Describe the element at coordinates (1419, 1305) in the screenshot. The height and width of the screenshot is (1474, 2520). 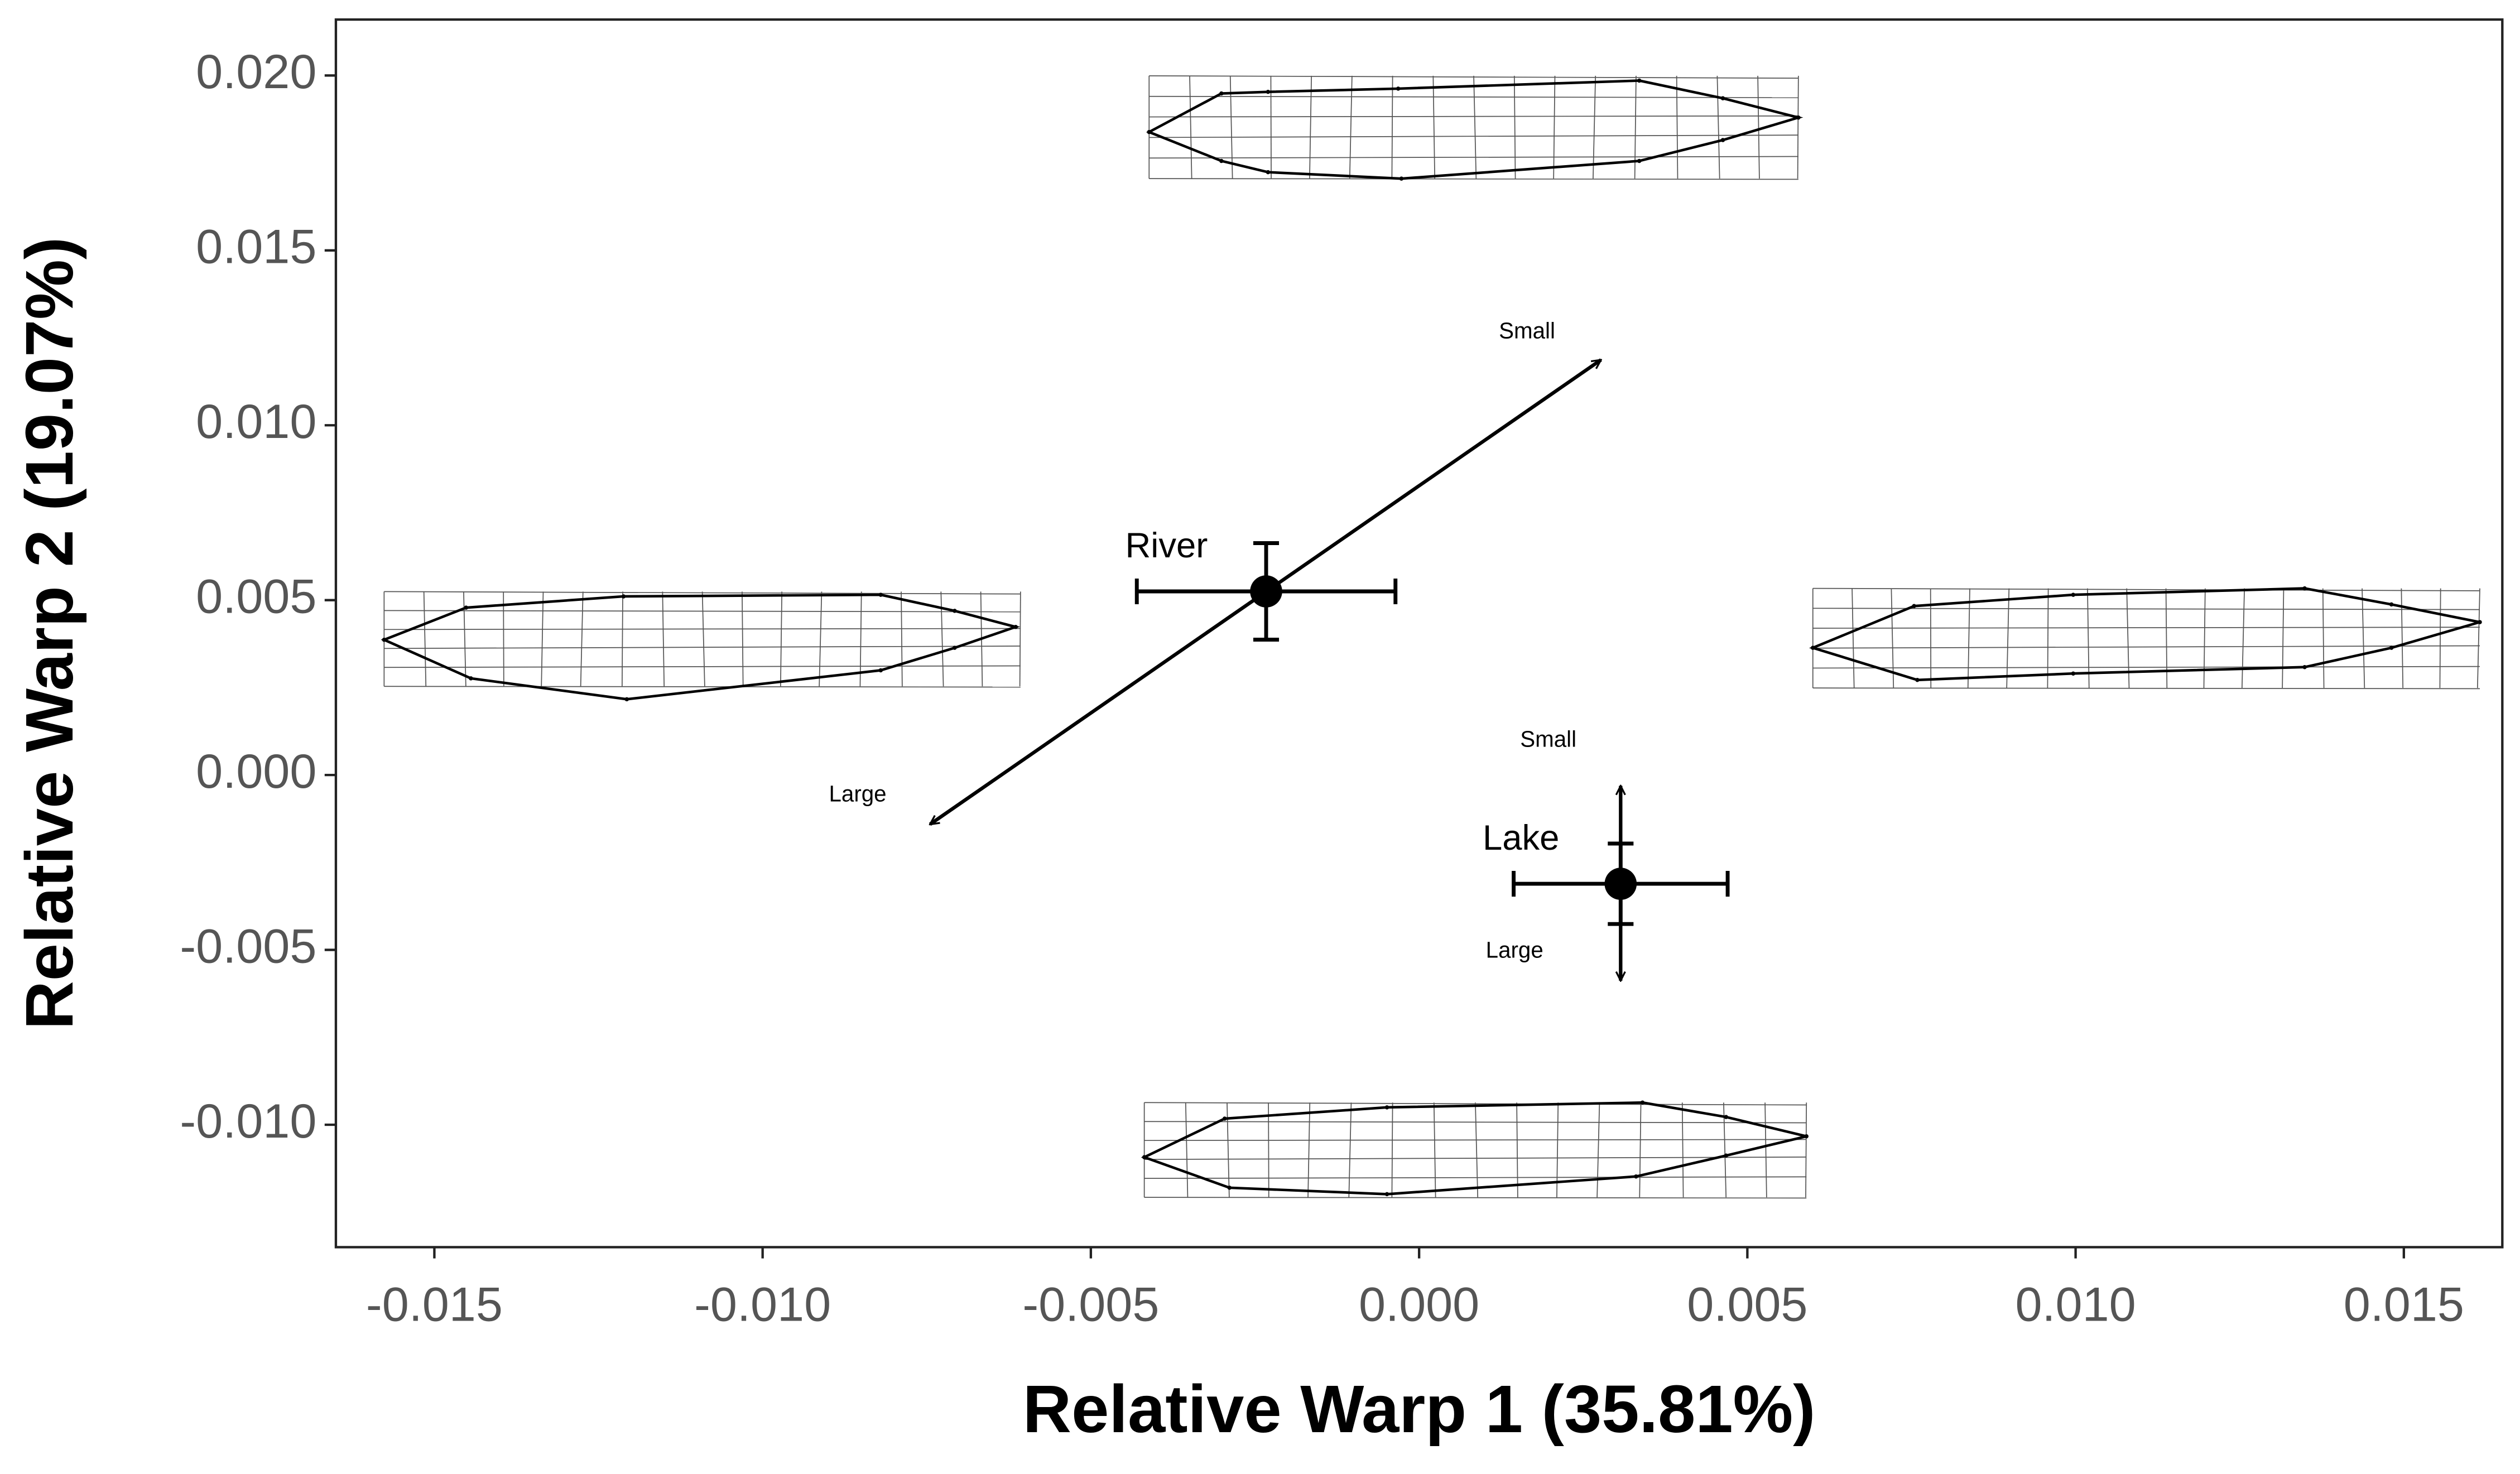
I see `x-tick-label: 0.000` at that location.